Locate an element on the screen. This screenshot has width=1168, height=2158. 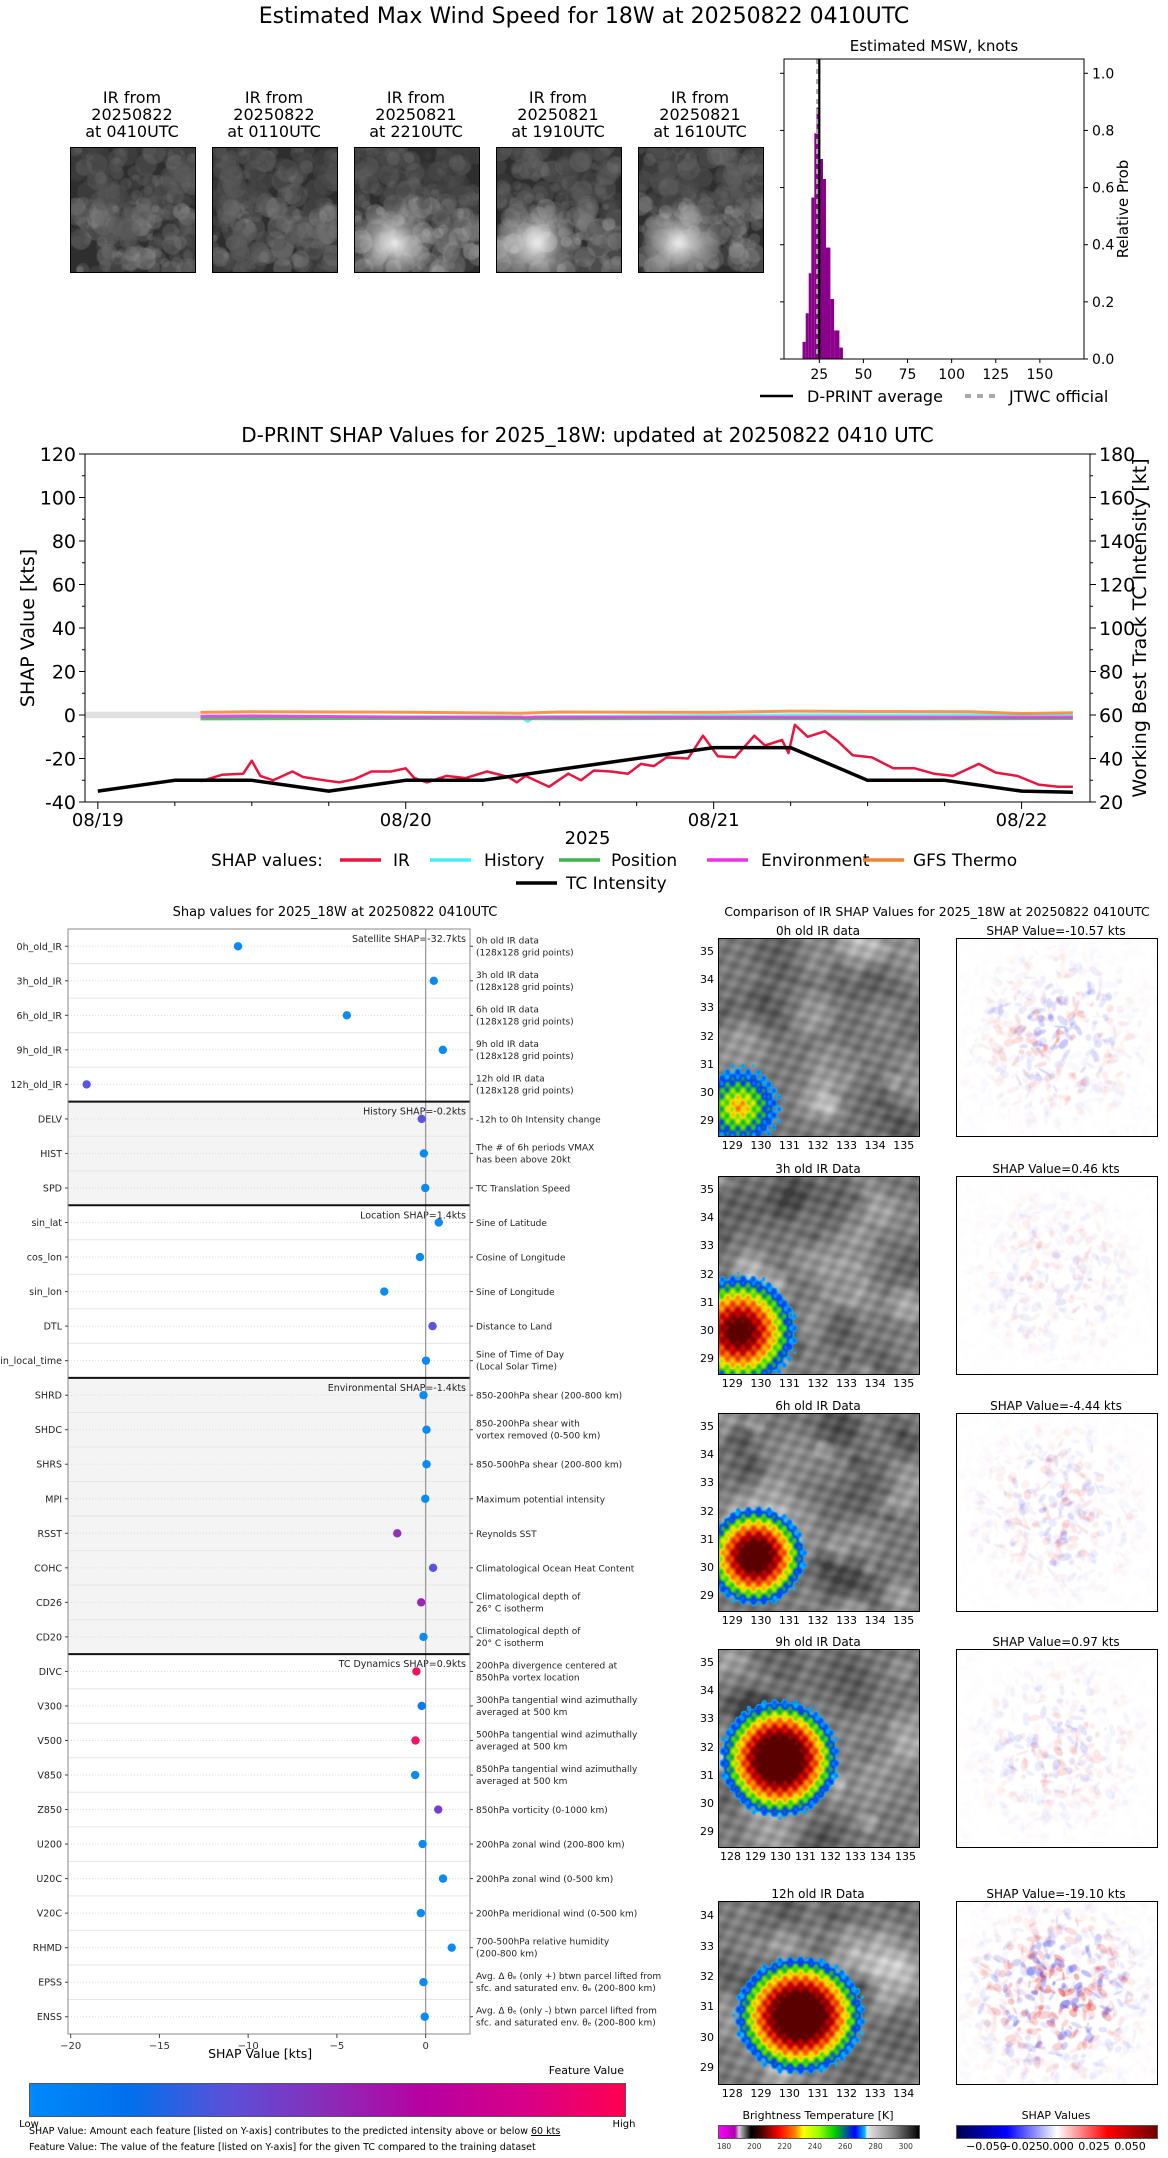
ir-brightness-map is located at coordinates (819, 1037).